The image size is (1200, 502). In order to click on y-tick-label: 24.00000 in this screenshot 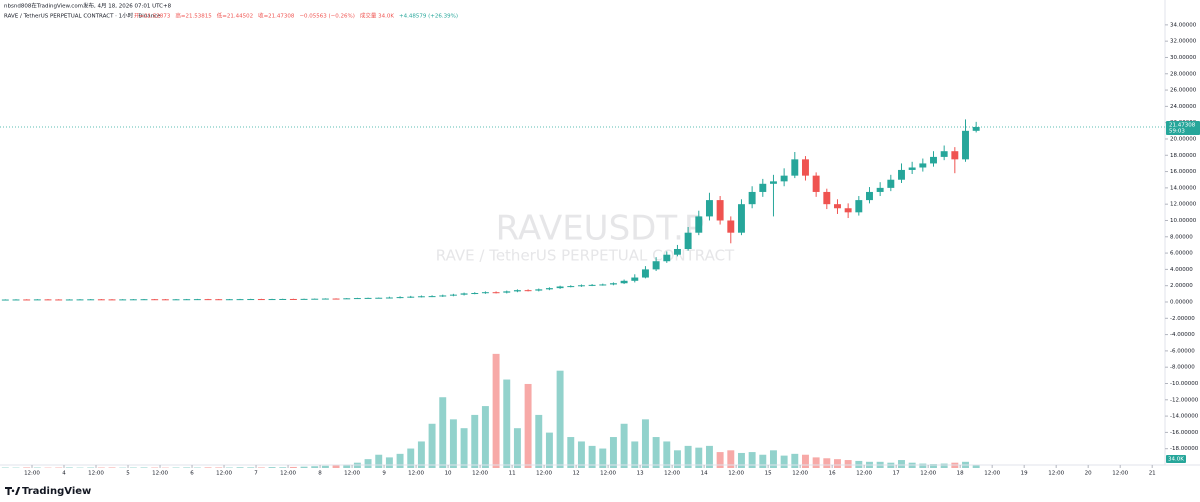, I will do `click(1183, 107)`.